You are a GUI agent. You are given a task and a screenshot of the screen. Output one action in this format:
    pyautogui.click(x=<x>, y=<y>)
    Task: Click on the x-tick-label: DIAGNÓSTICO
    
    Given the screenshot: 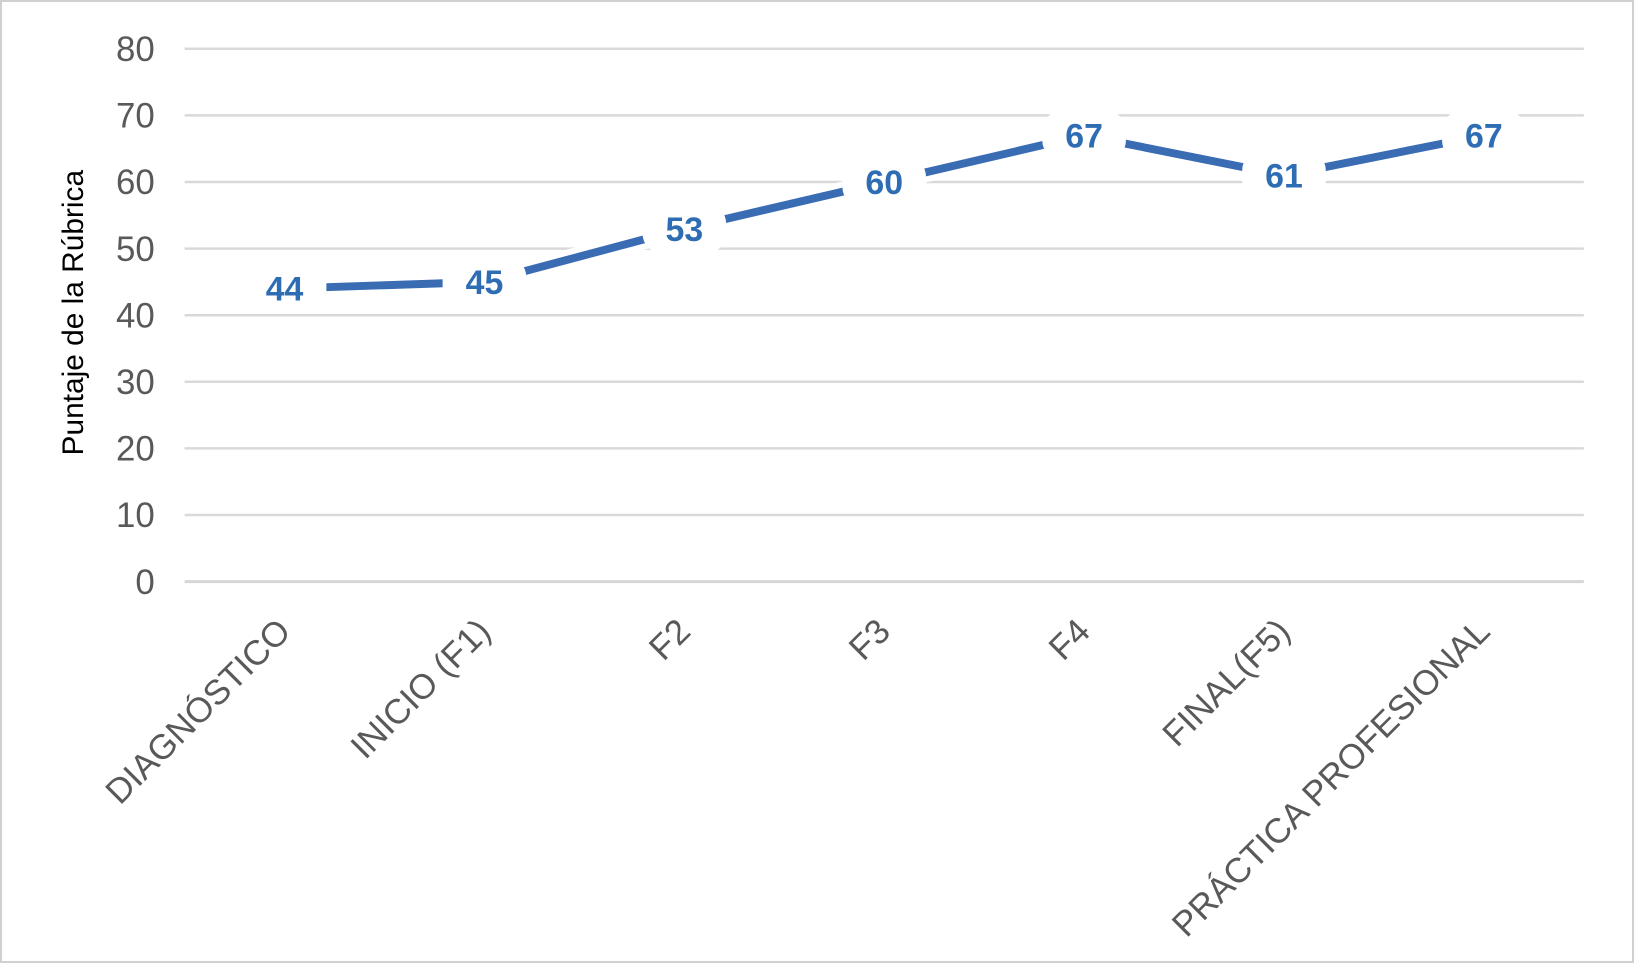 What is the action you would take?
    pyautogui.click(x=198, y=711)
    